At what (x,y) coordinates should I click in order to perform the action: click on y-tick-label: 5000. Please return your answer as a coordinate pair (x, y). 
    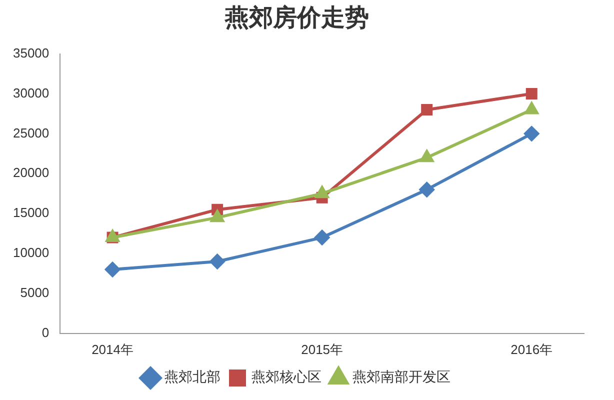
    Looking at the image, I should click on (35, 292).